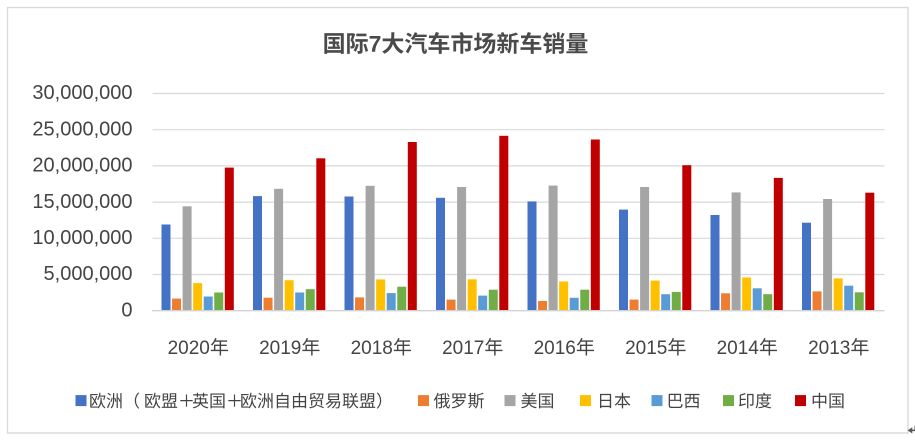  Describe the element at coordinates (463, 348) in the screenshot. I see `svg-text: 2017` at that location.